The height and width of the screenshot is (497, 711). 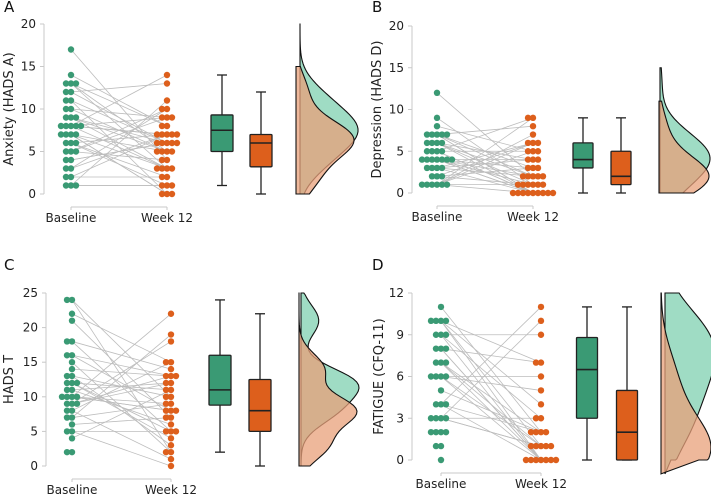 What do you see at coordinates (378, 265) in the screenshot?
I see `panel-letter: D` at bounding box center [378, 265].